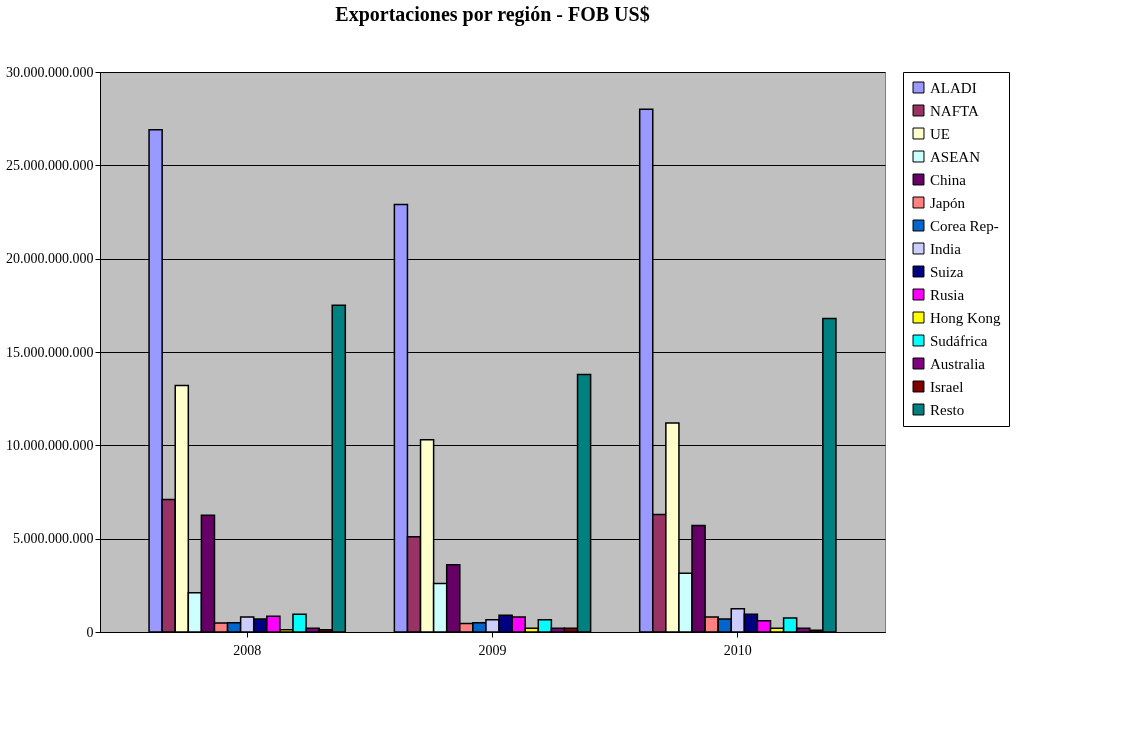  Describe the element at coordinates (947, 294) in the screenshot. I see `legend-label: Rusia` at that location.